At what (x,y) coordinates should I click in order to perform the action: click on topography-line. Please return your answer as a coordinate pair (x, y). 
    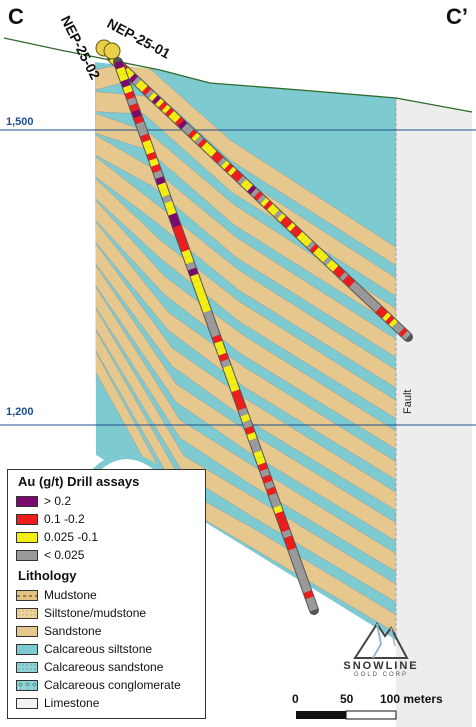
    Looking at the image, I should click on (238, 75).